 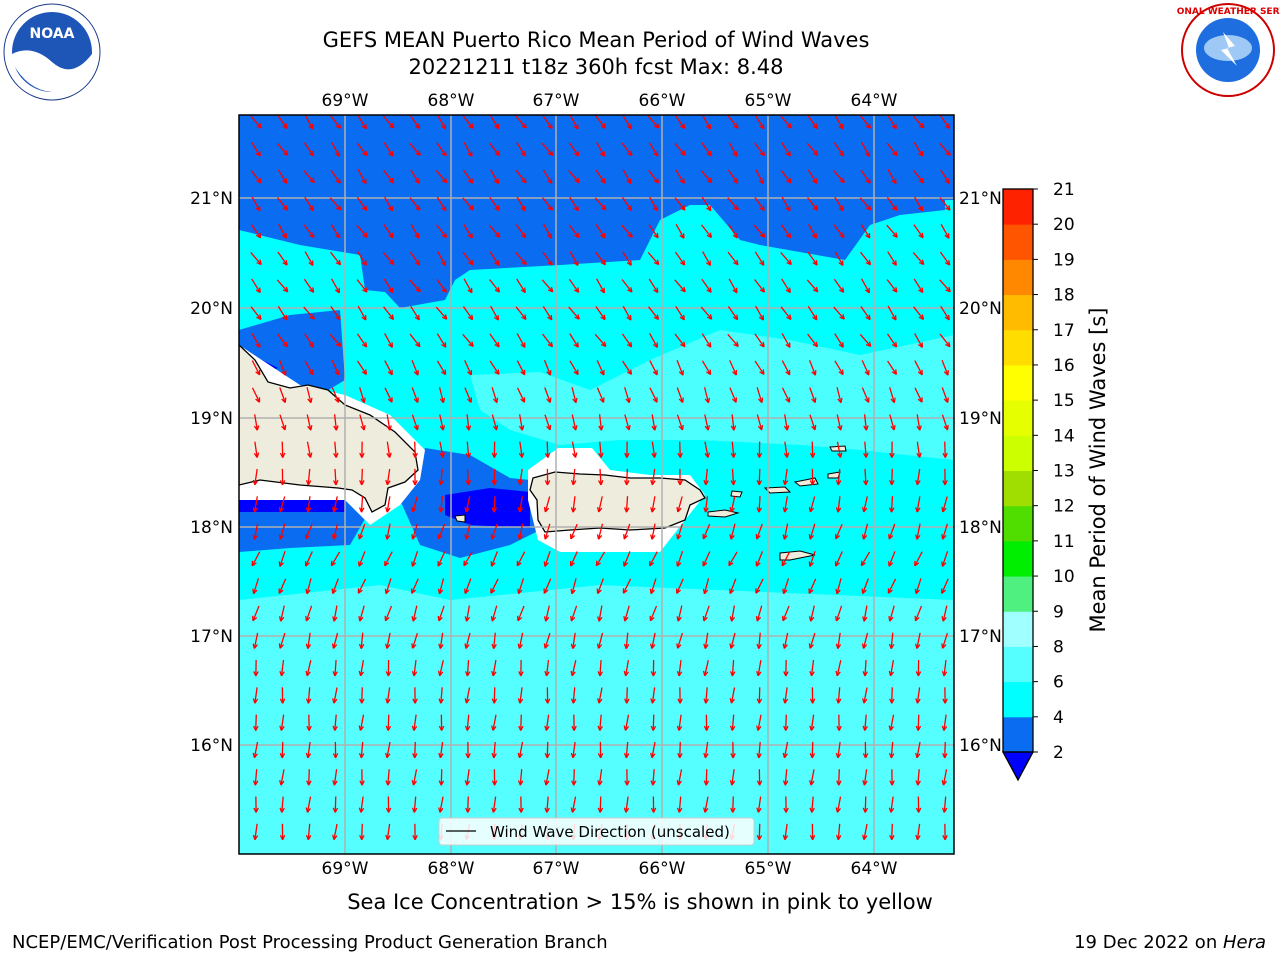 What do you see at coordinates (610, 869) in the screenshot?
I see `lon-labels-bottom: 69°W 68°W 67°W 66°W 65°W 64°W` at bounding box center [610, 869].